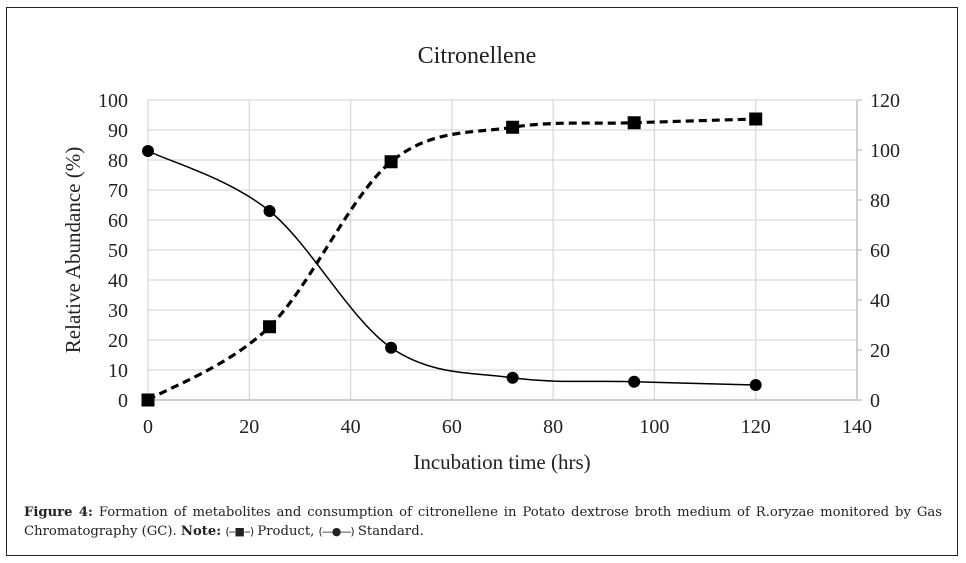 This screenshot has width=966, height=563. What do you see at coordinates (118, 281) in the screenshot?
I see `left-y-tick-label: 40` at bounding box center [118, 281].